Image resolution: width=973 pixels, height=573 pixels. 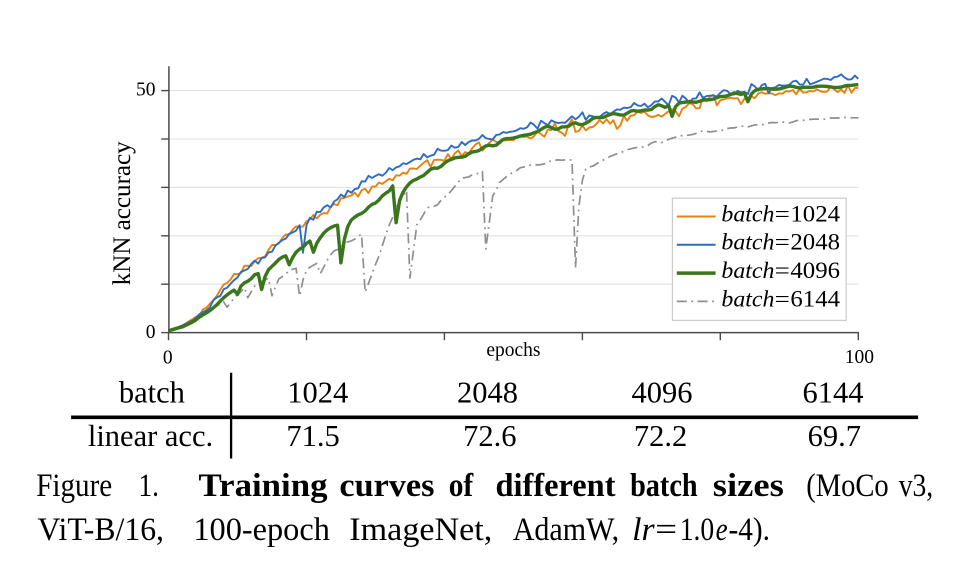 What do you see at coordinates (859, 357) in the screenshot?
I see `svg-text: 100` at bounding box center [859, 357].